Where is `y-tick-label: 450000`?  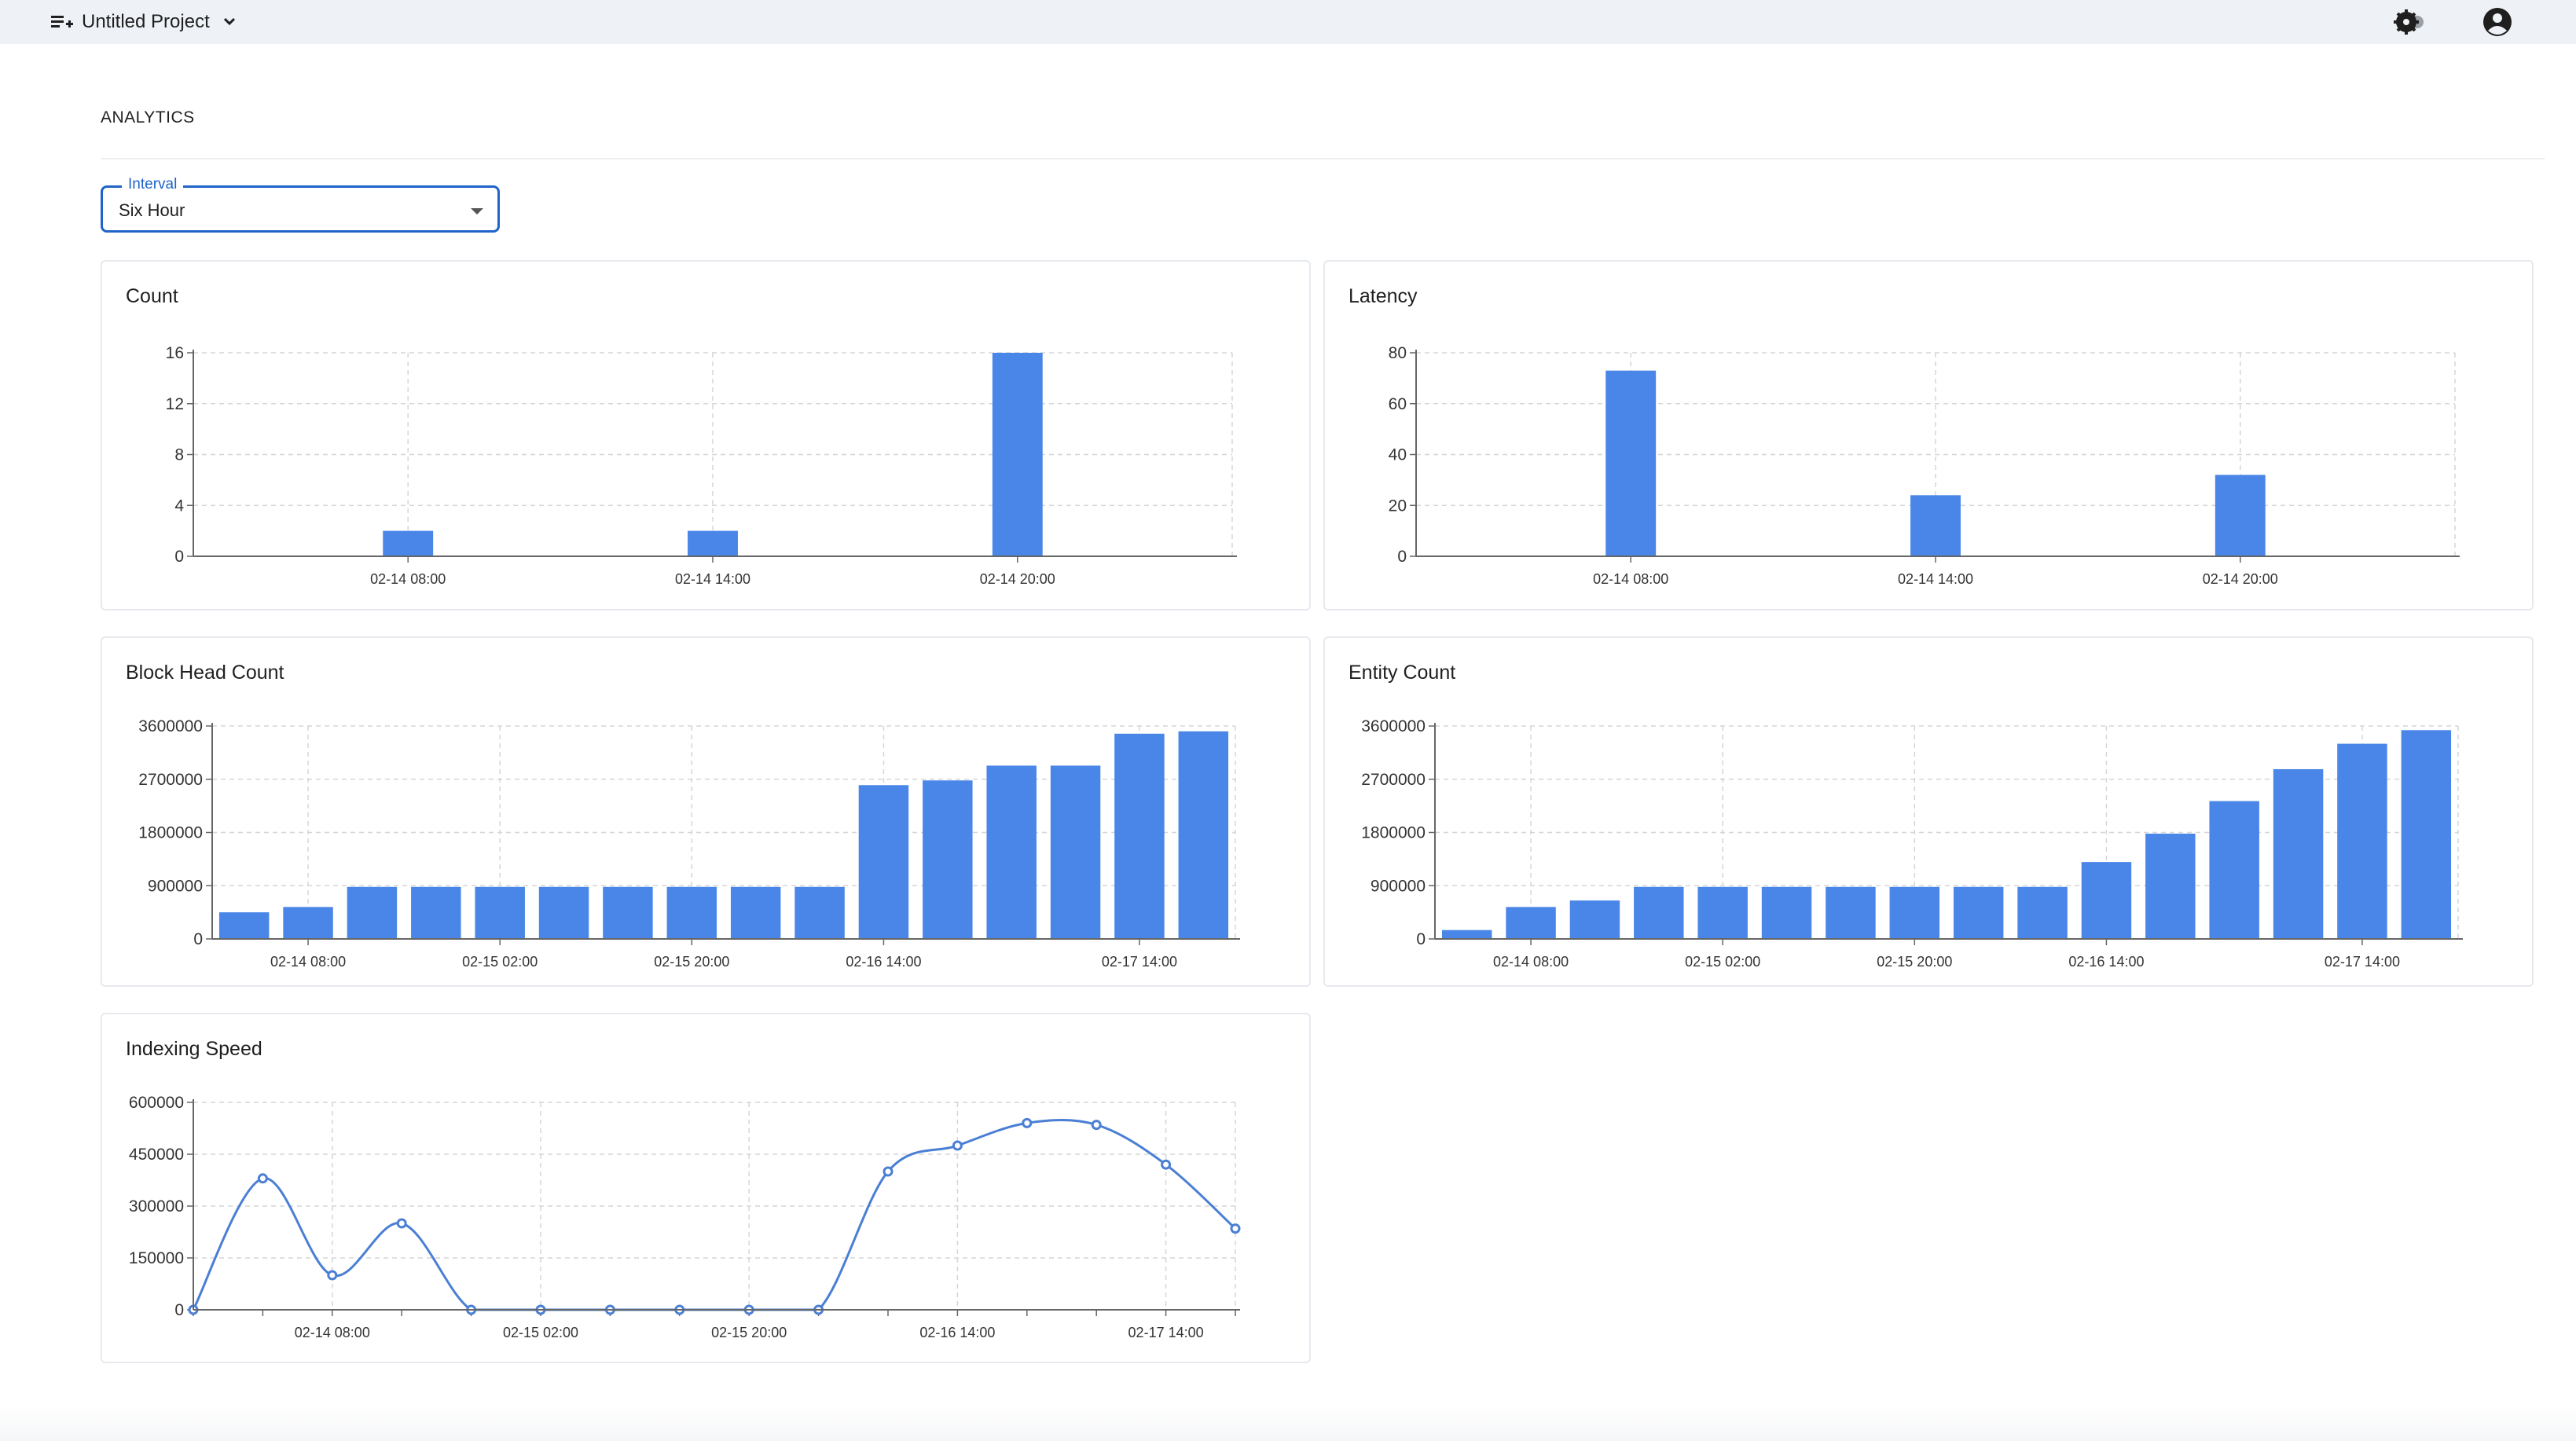
y-tick-label: 450000 is located at coordinates (156, 1155).